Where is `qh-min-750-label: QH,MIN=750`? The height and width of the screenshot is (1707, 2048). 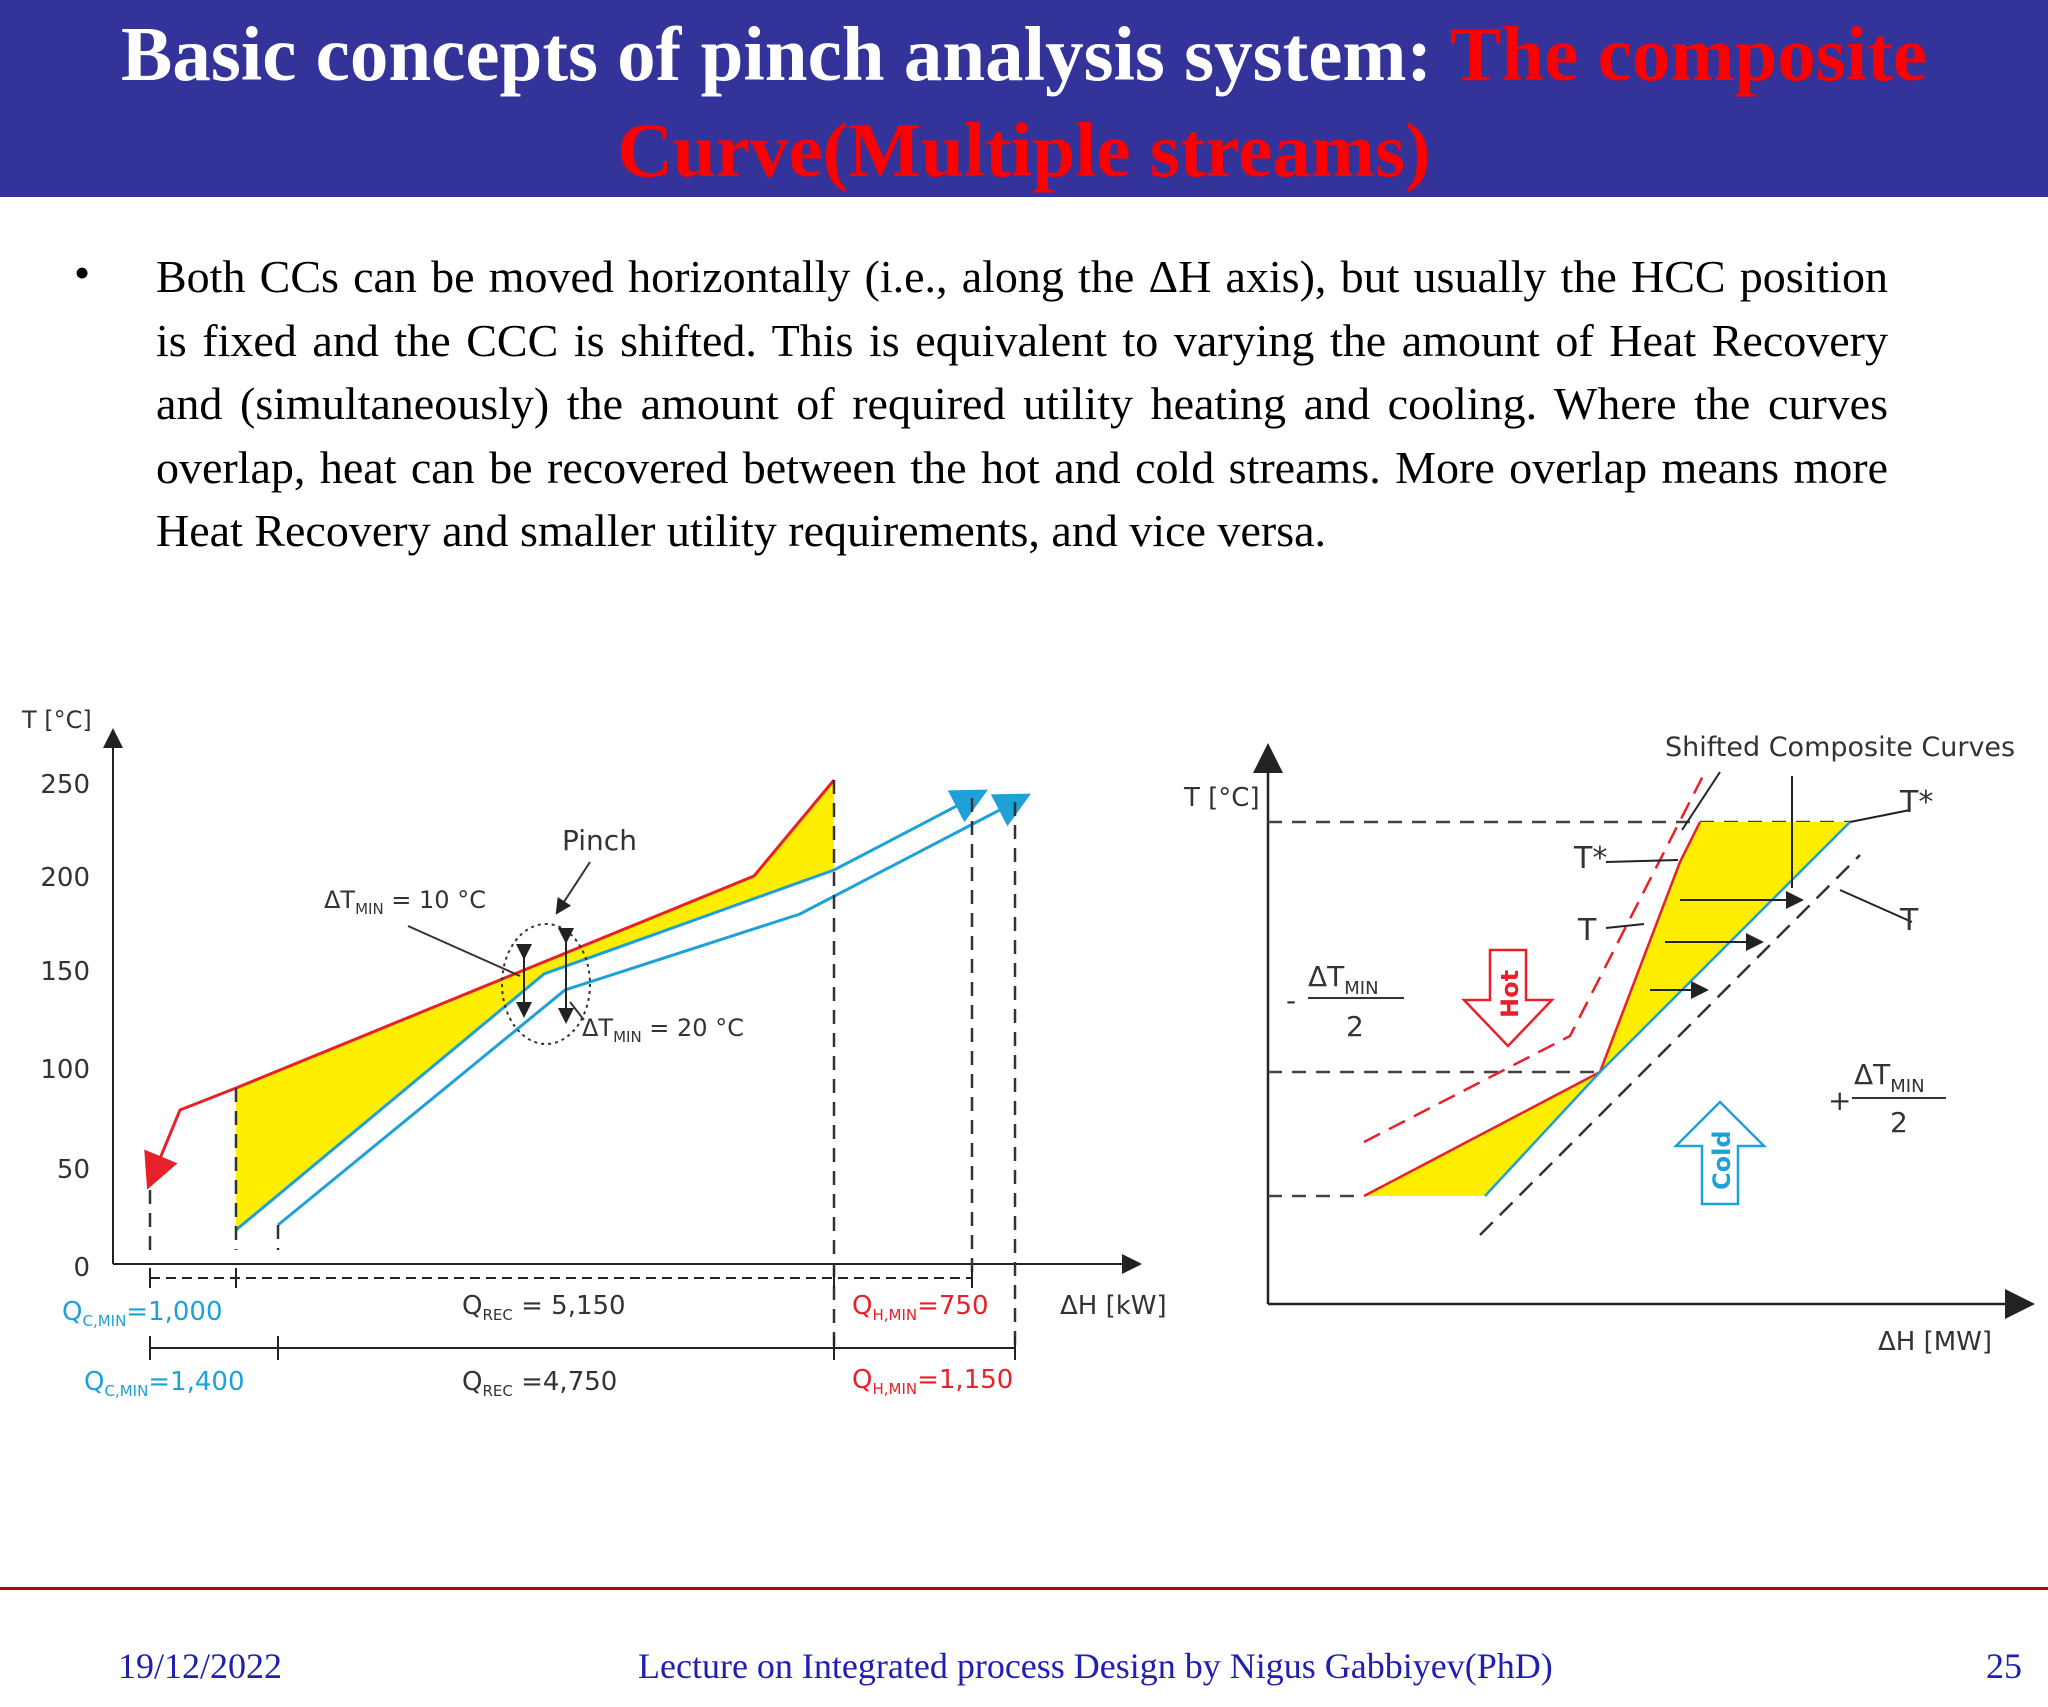 qh-min-750-label: QH,MIN=750 is located at coordinates (920, 1307).